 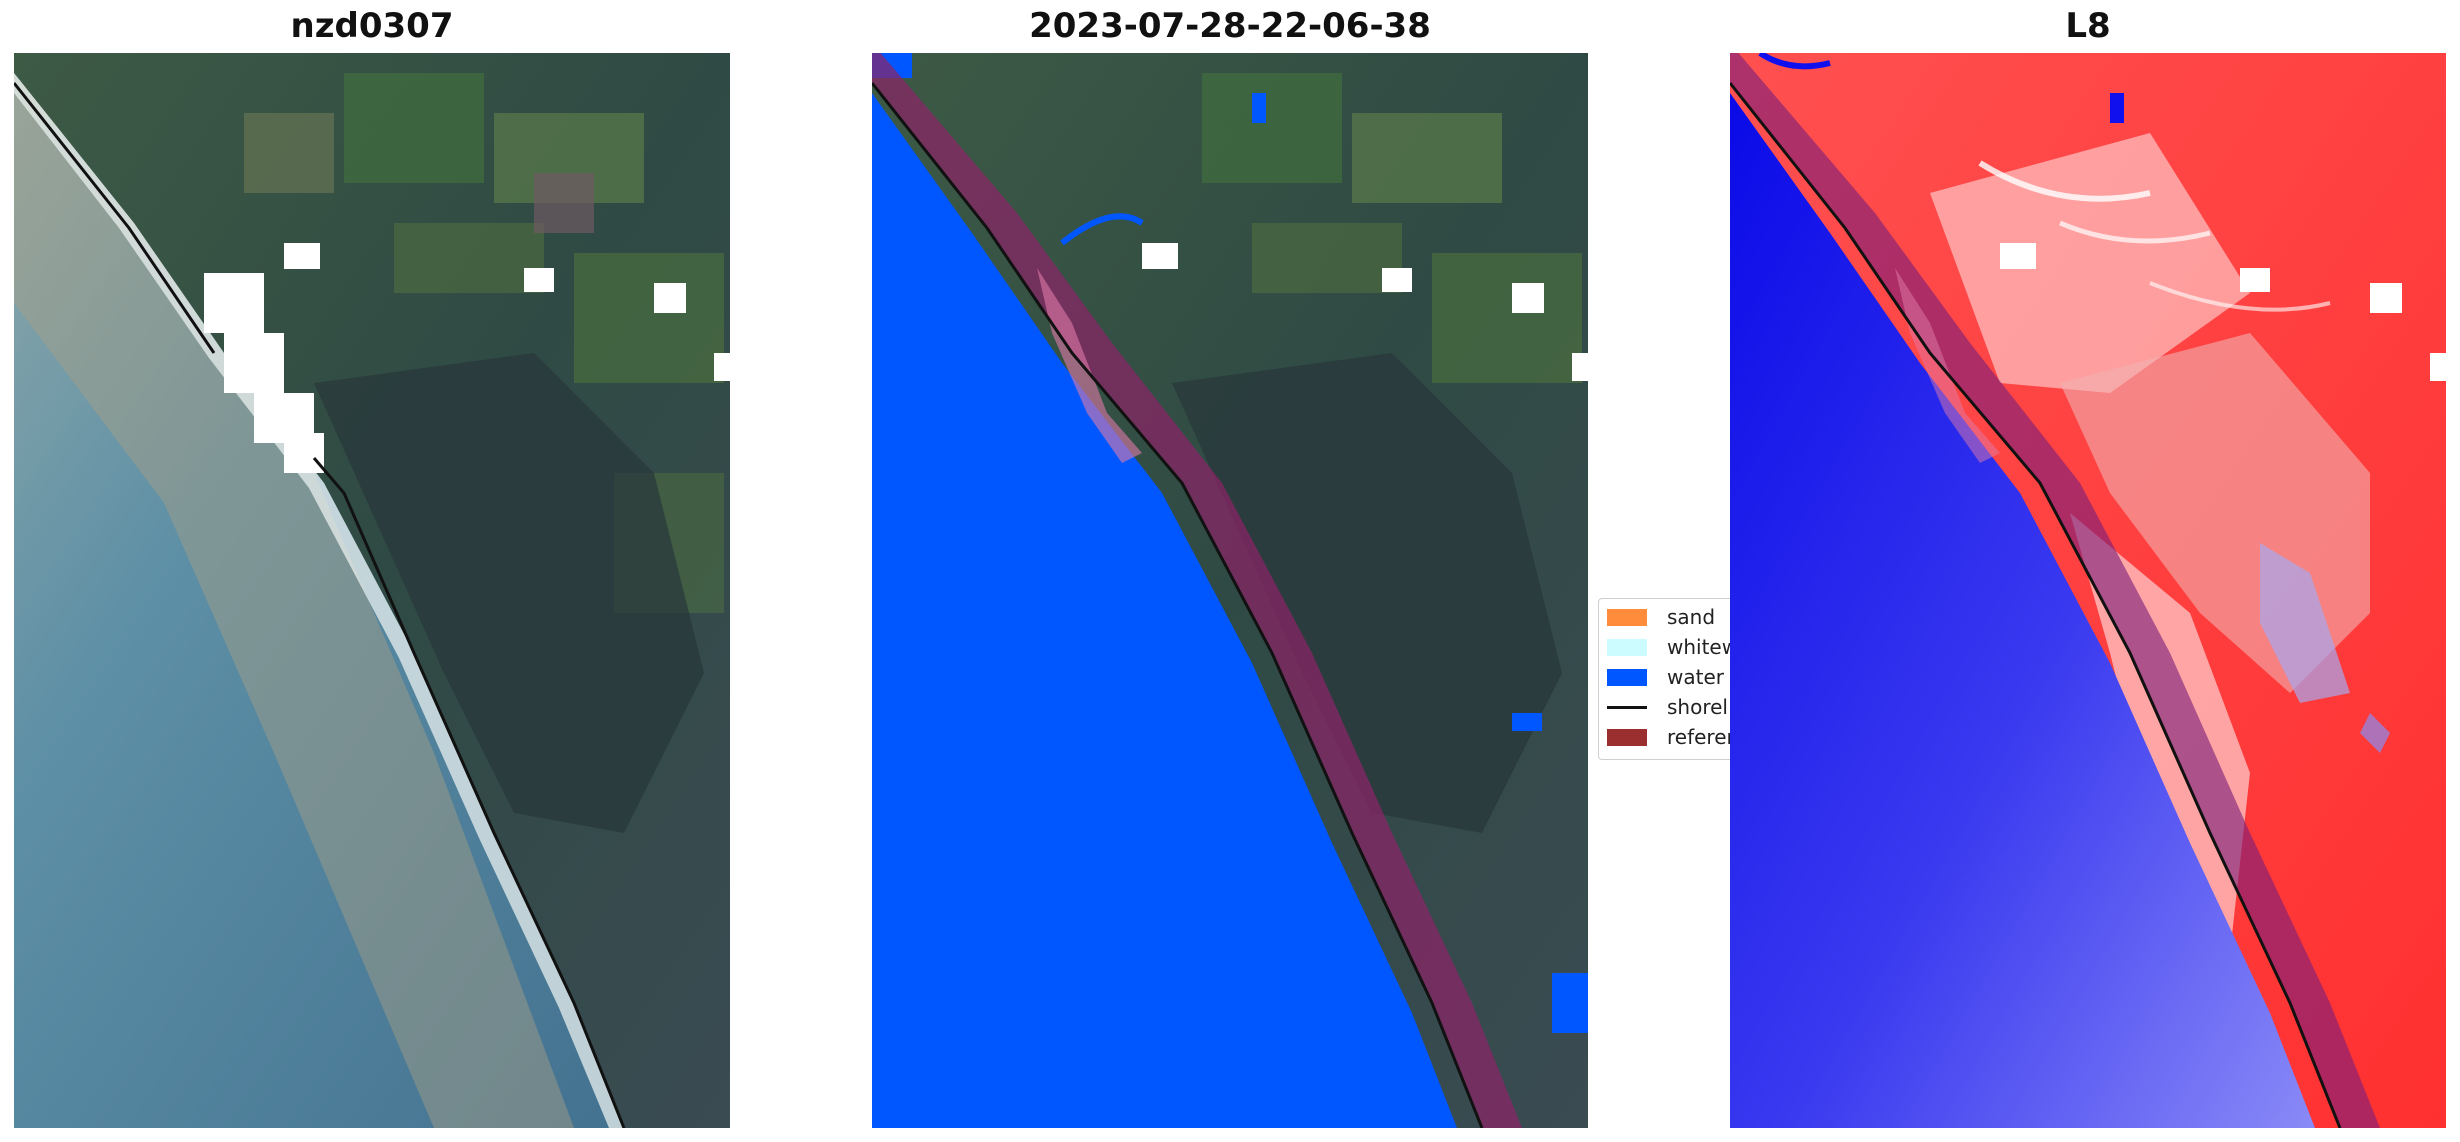 What do you see at coordinates (1697, 707) in the screenshot?
I see `legend-label: shorel` at bounding box center [1697, 707].